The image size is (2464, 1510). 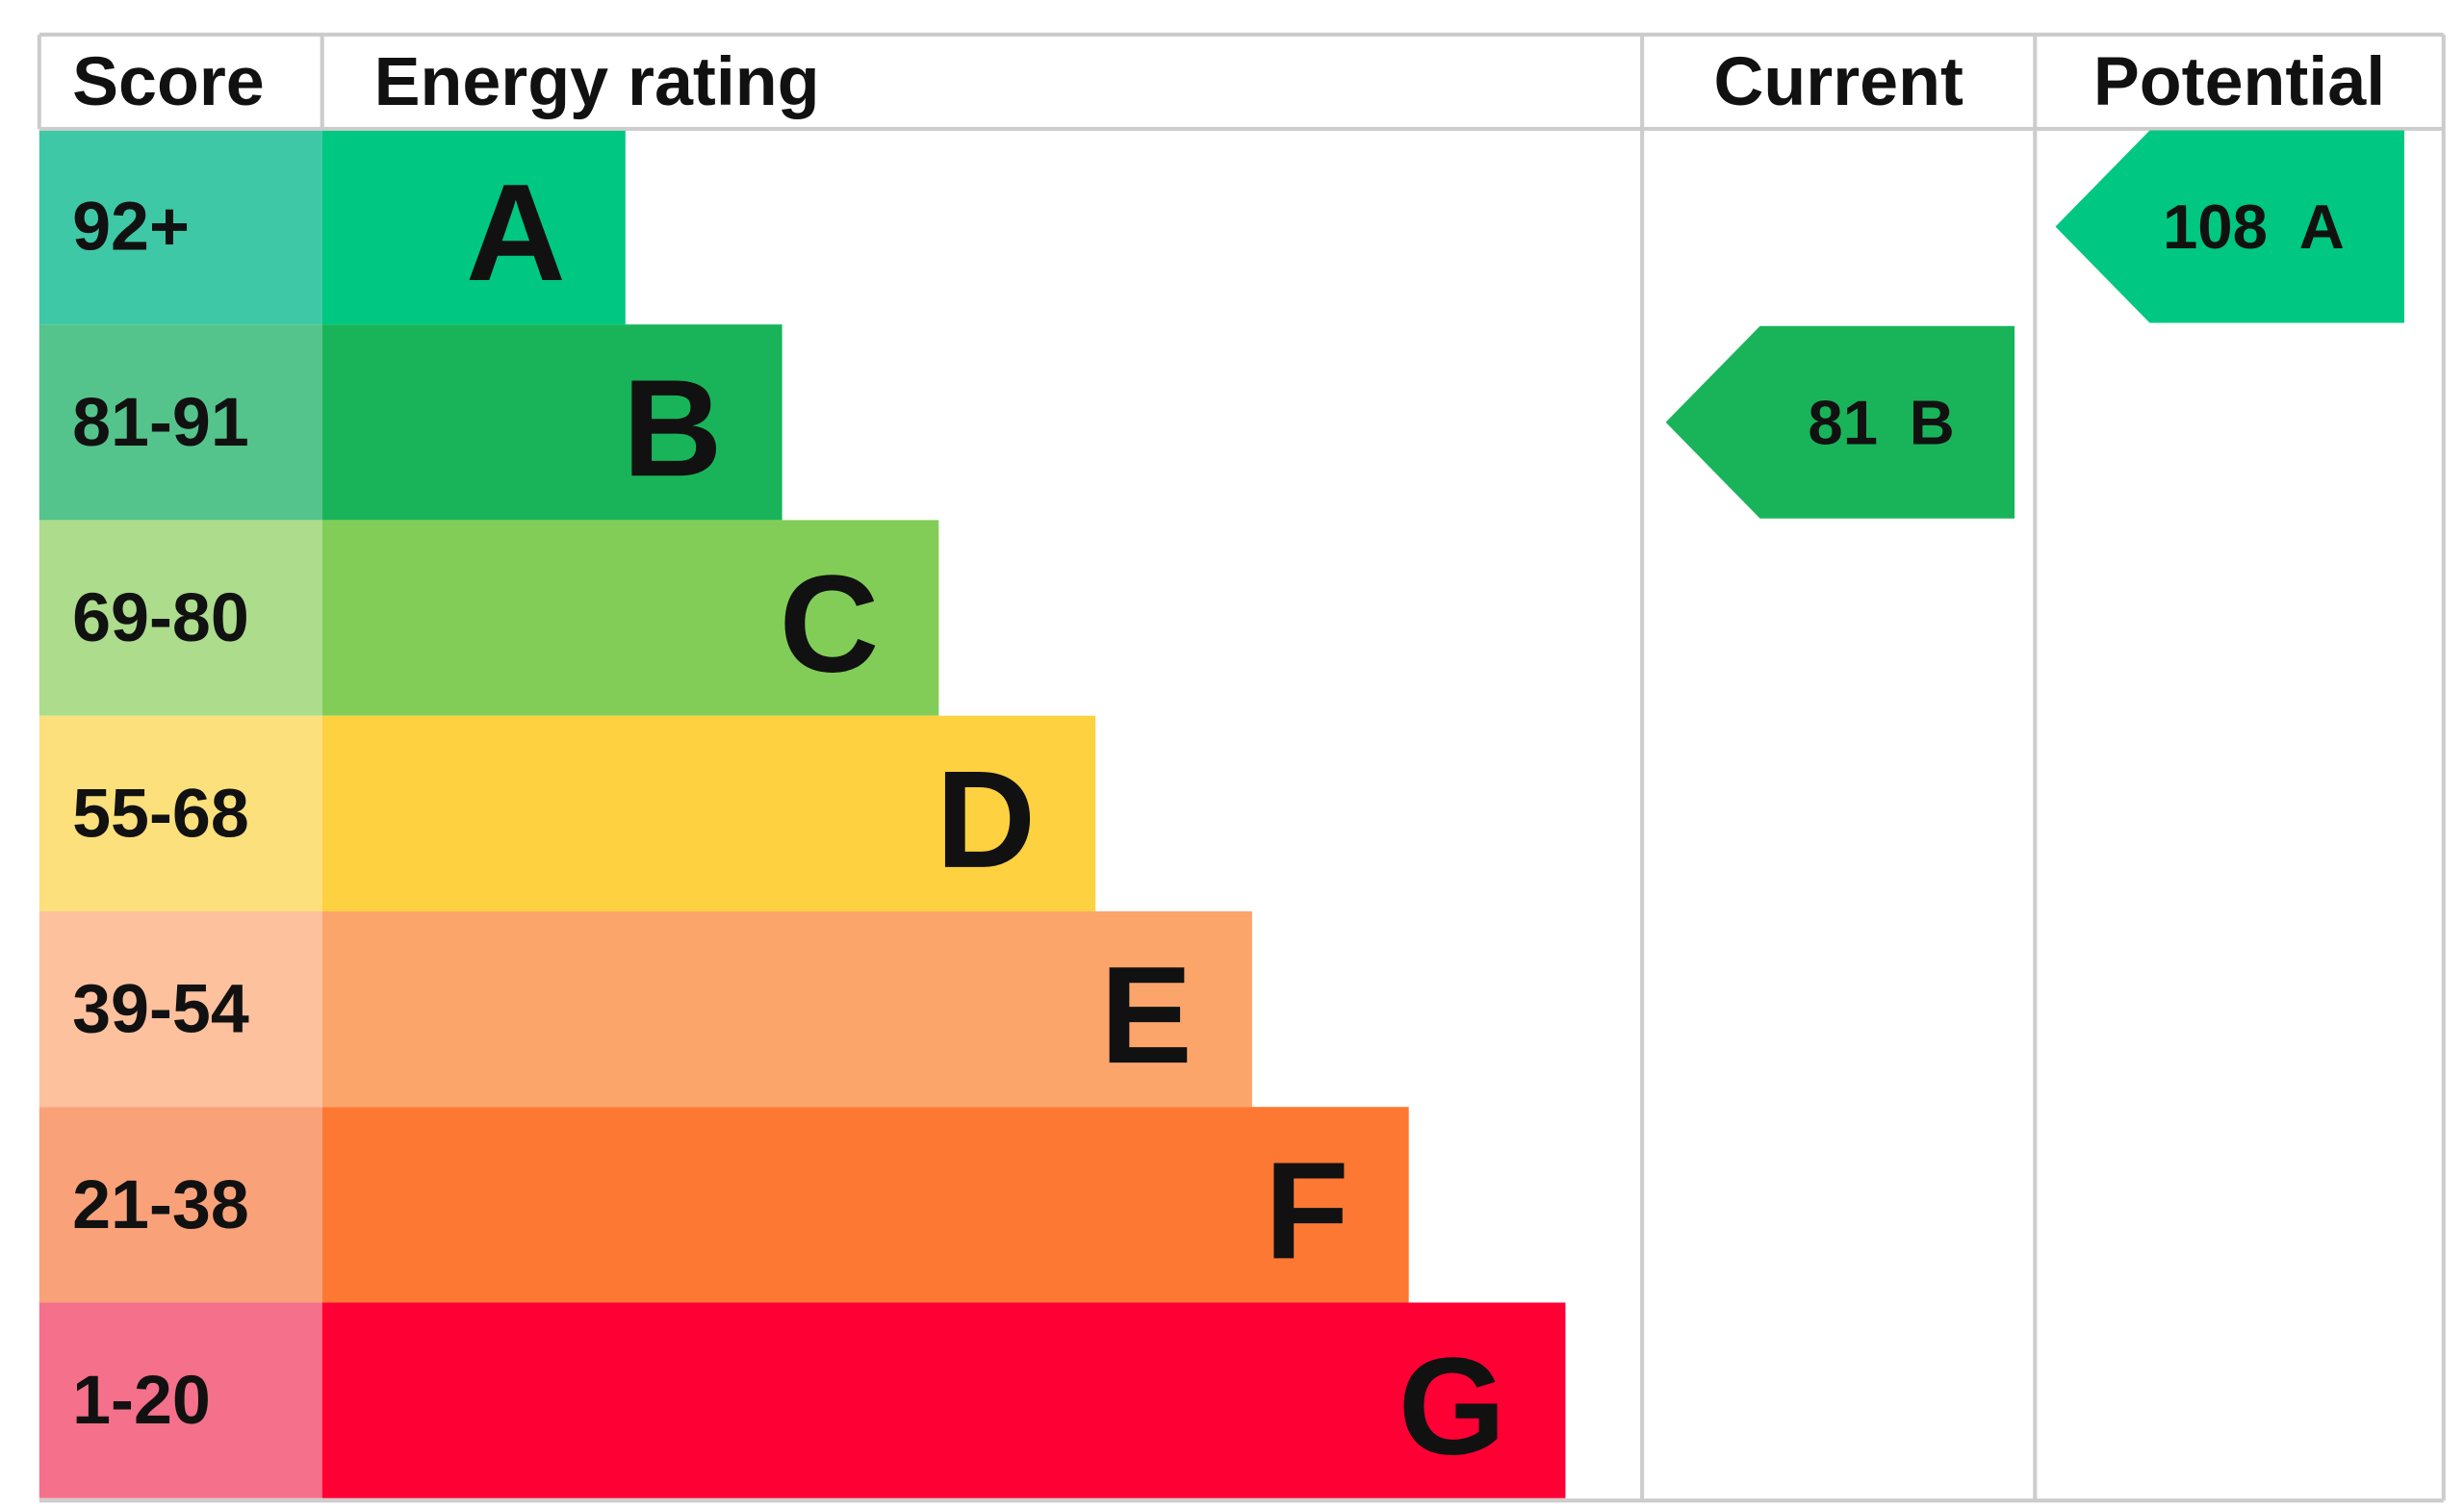 What do you see at coordinates (1932, 422) in the screenshot?
I see `current-rating: B` at bounding box center [1932, 422].